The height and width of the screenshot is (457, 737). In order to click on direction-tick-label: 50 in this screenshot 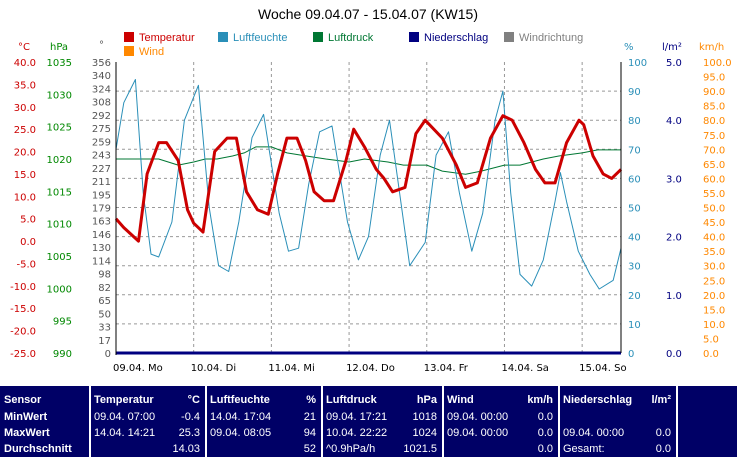, I will do `click(104, 314)`.